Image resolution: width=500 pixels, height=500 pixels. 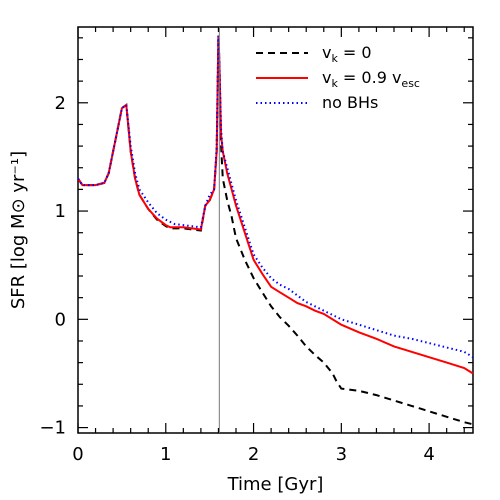 I want to click on legend: vk = 0 vk = 0.9 vesc no BHs, so click(x=338, y=77).